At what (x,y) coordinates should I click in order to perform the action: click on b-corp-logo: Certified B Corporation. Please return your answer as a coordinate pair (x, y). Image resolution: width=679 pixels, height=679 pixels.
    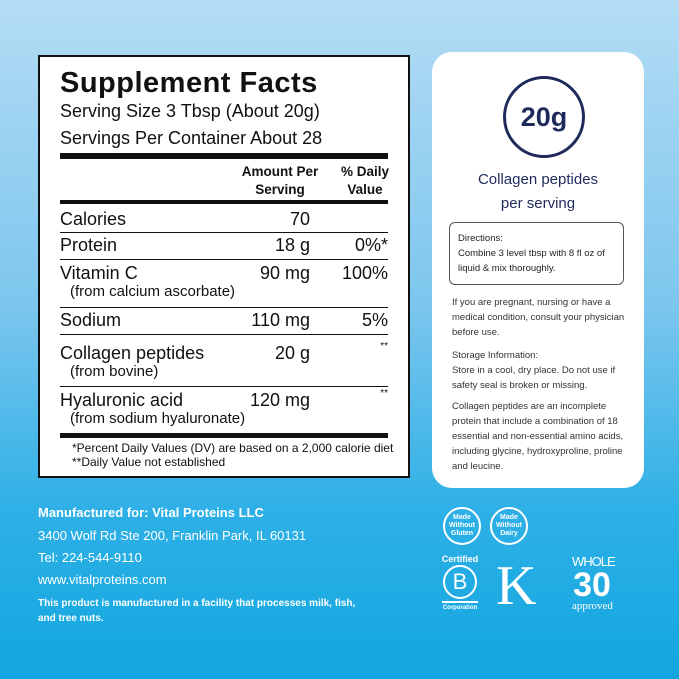
    Looking at the image, I should click on (460, 582).